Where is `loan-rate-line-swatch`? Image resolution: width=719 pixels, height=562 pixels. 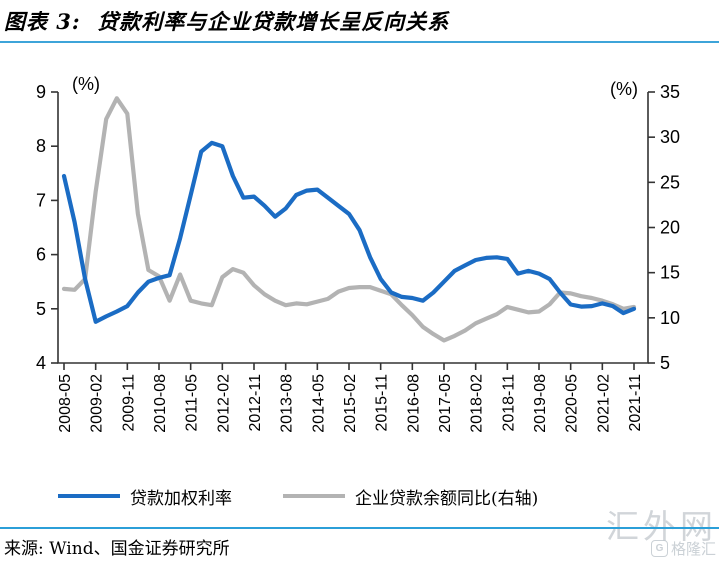 loan-rate-line-swatch is located at coordinates (89, 496).